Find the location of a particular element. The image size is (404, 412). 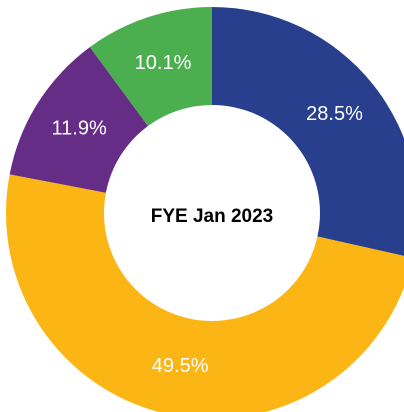

slice-label: 49.5% is located at coordinates (180, 366).